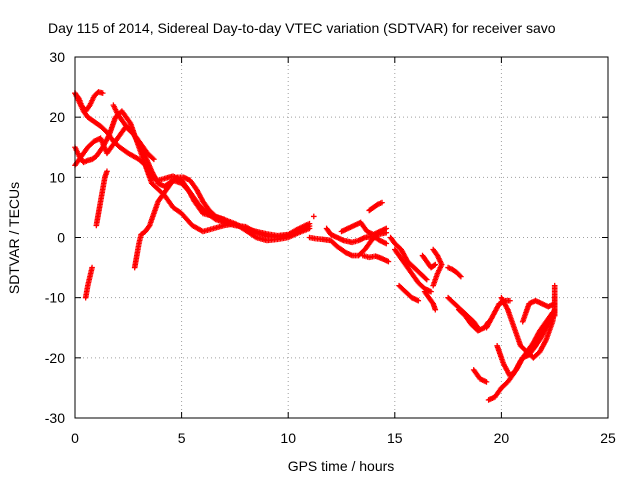 The image size is (640, 480). I want to click on series-track-u, so click(454, 272).